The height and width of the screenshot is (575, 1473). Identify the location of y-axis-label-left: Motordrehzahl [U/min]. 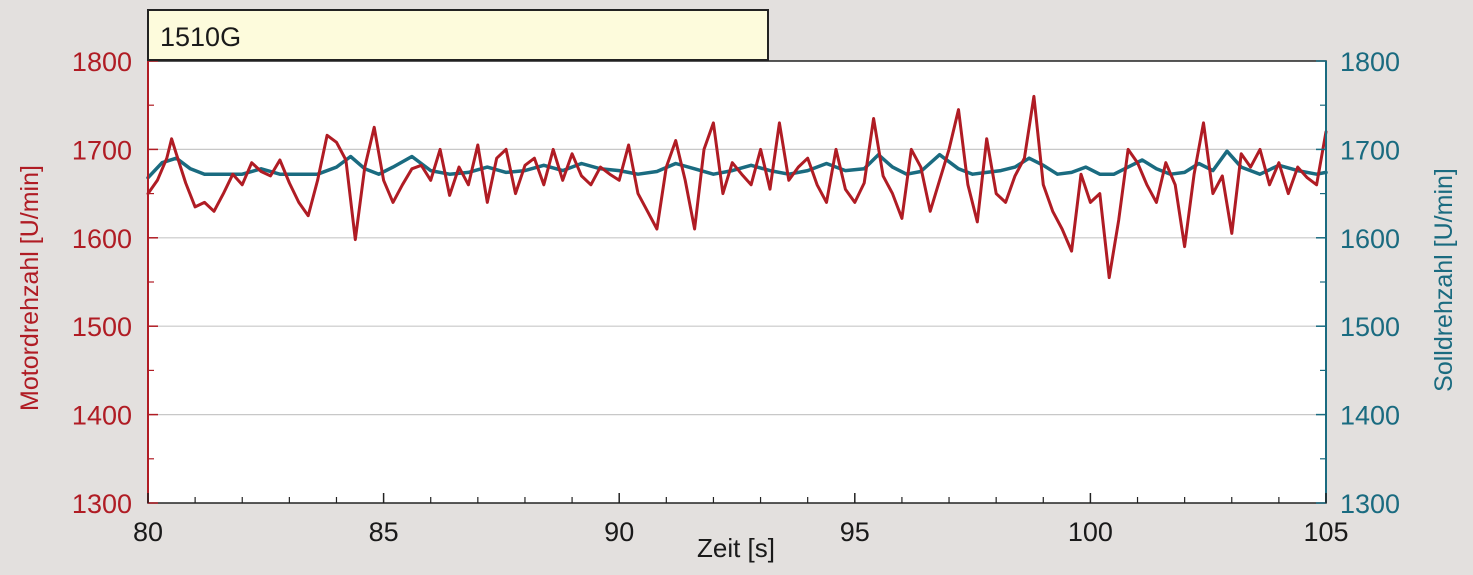
(30, 288).